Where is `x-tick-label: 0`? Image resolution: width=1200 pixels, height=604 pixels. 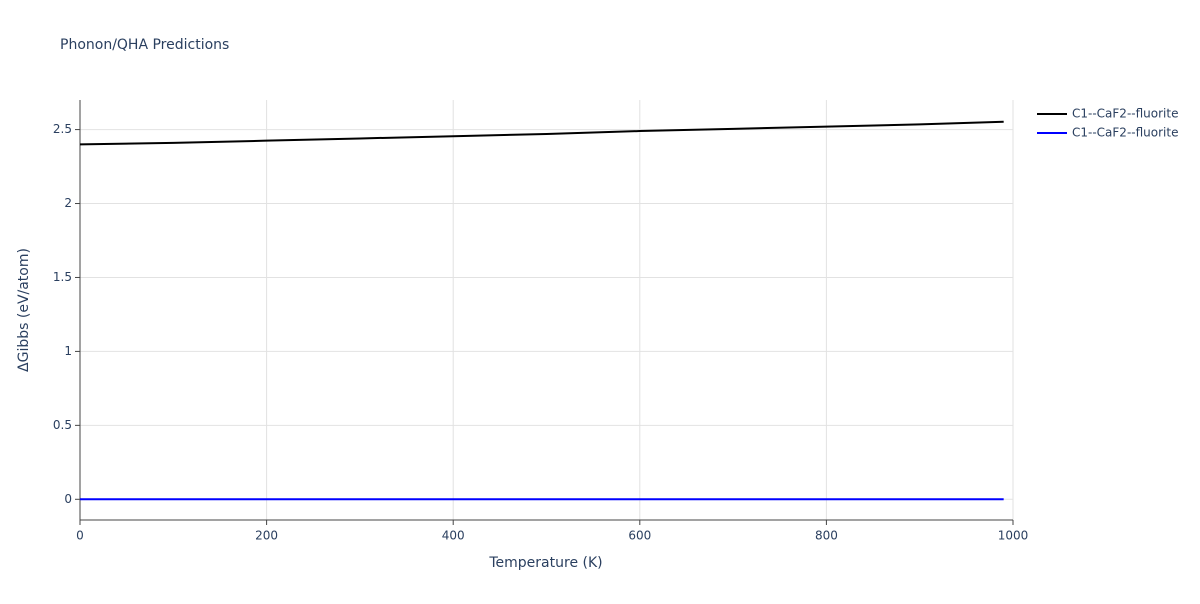 x-tick-label: 0 is located at coordinates (80, 536).